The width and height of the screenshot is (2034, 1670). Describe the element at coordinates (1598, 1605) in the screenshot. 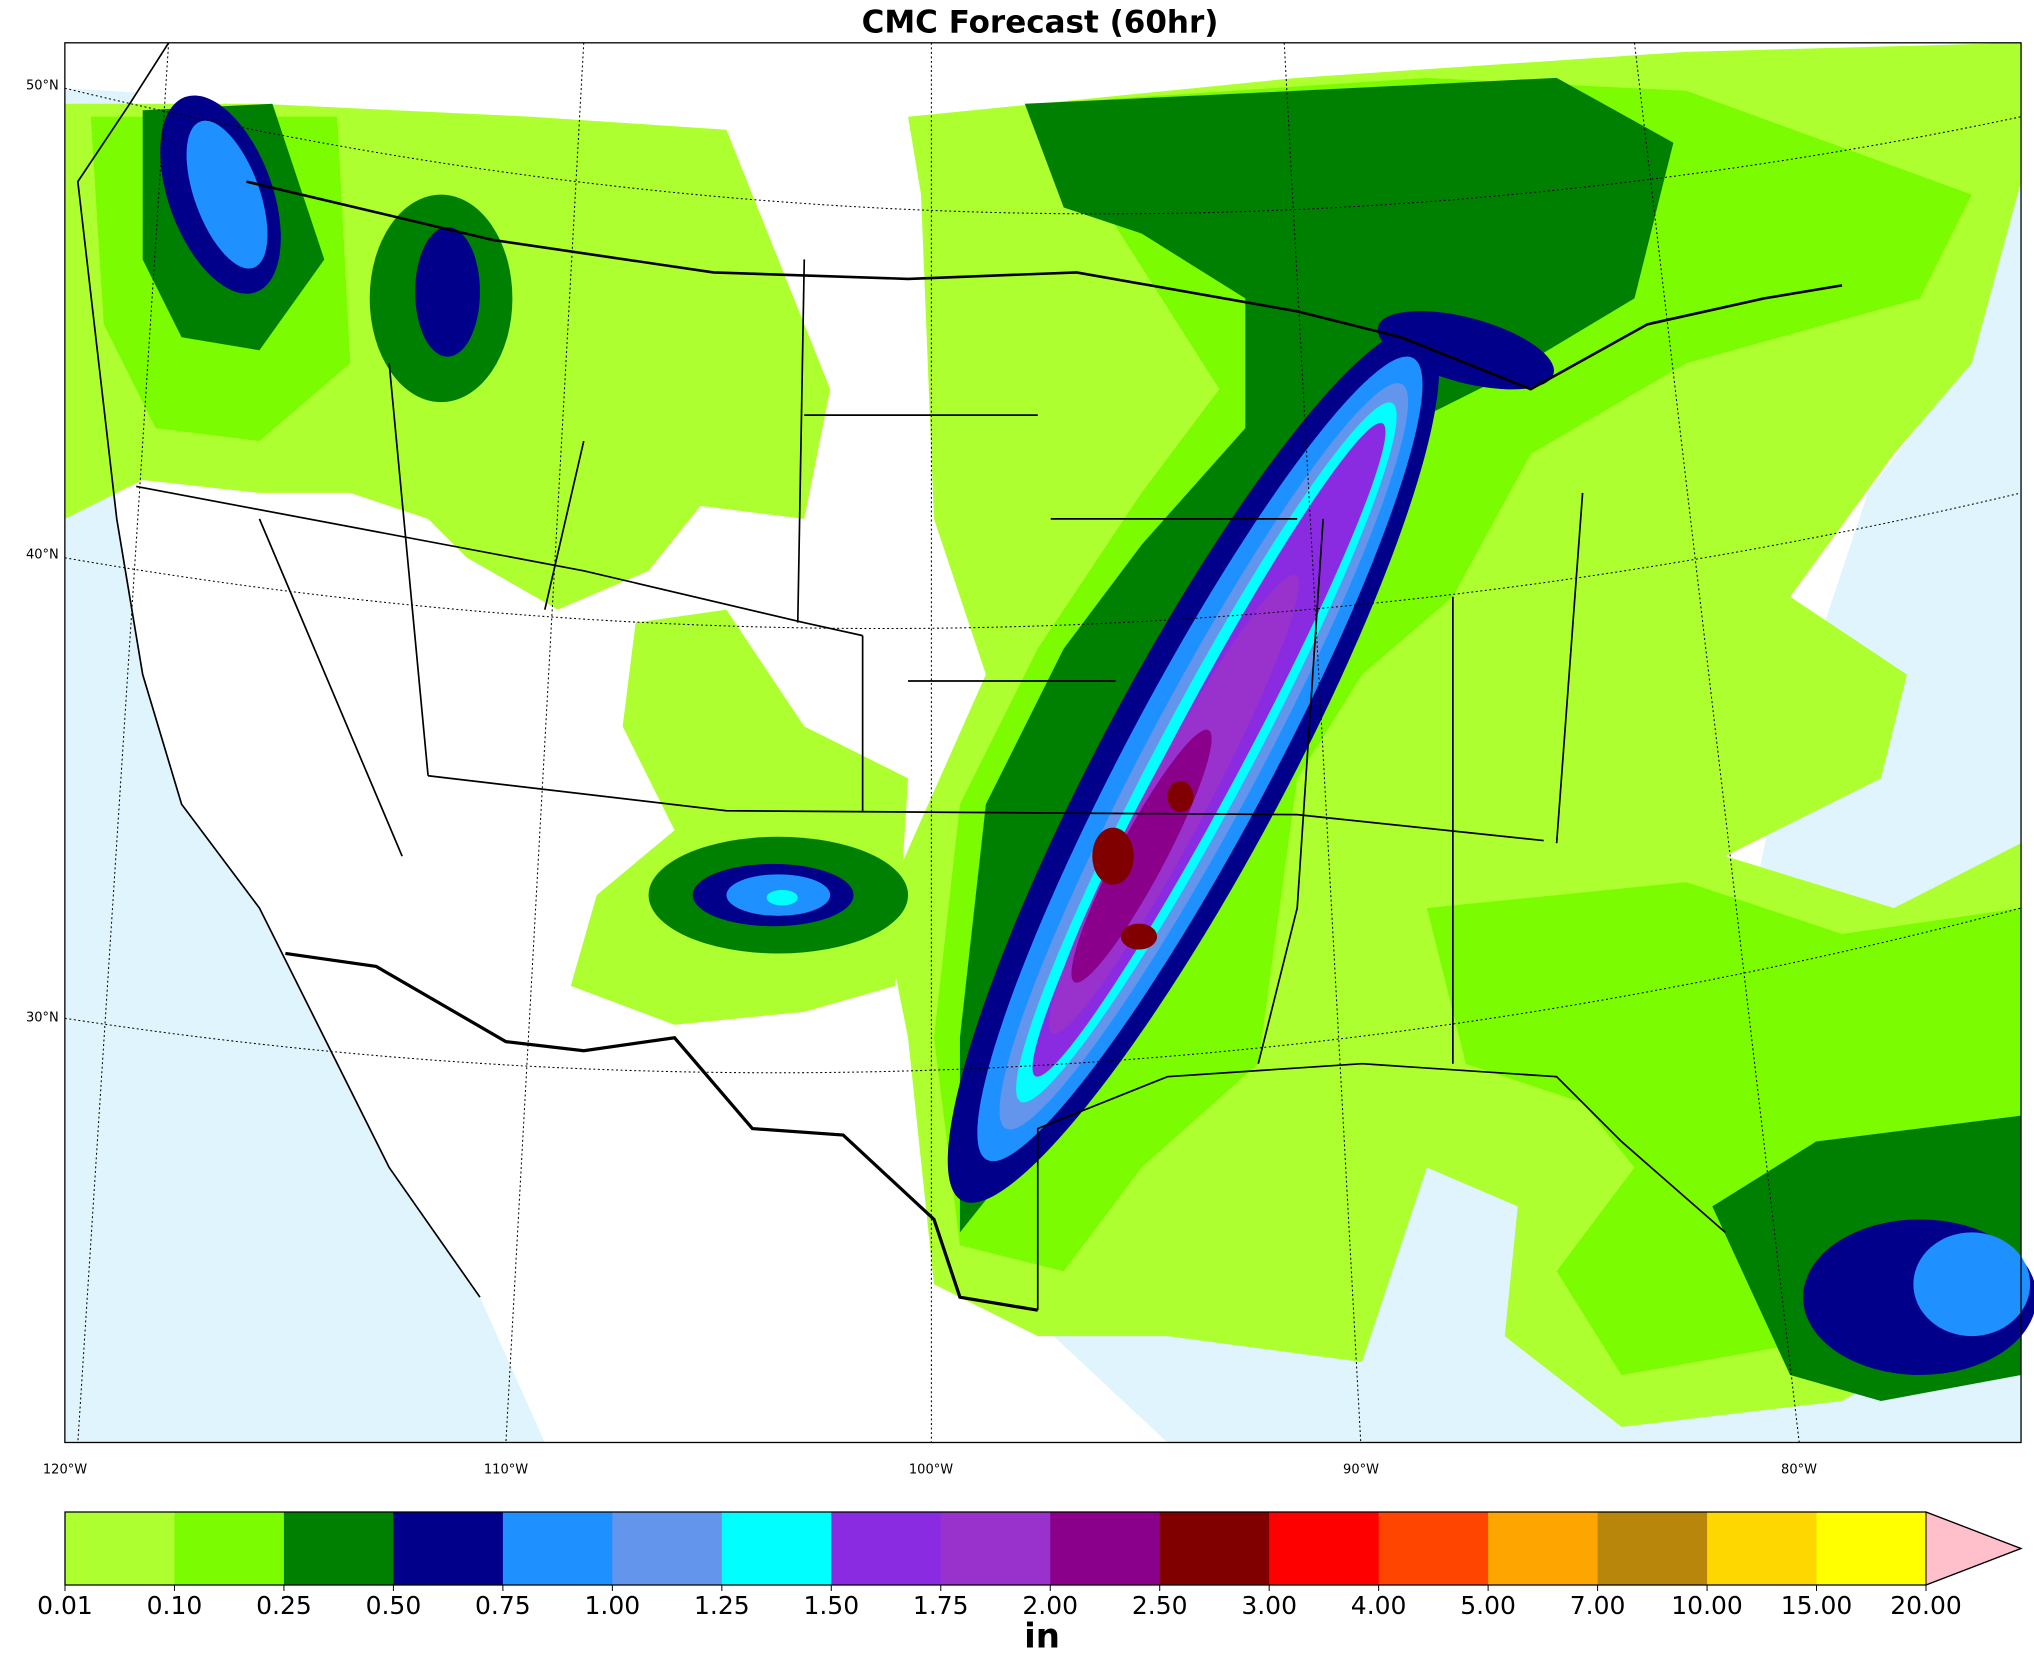

I see `colorbar-tick-label: 7.00` at that location.